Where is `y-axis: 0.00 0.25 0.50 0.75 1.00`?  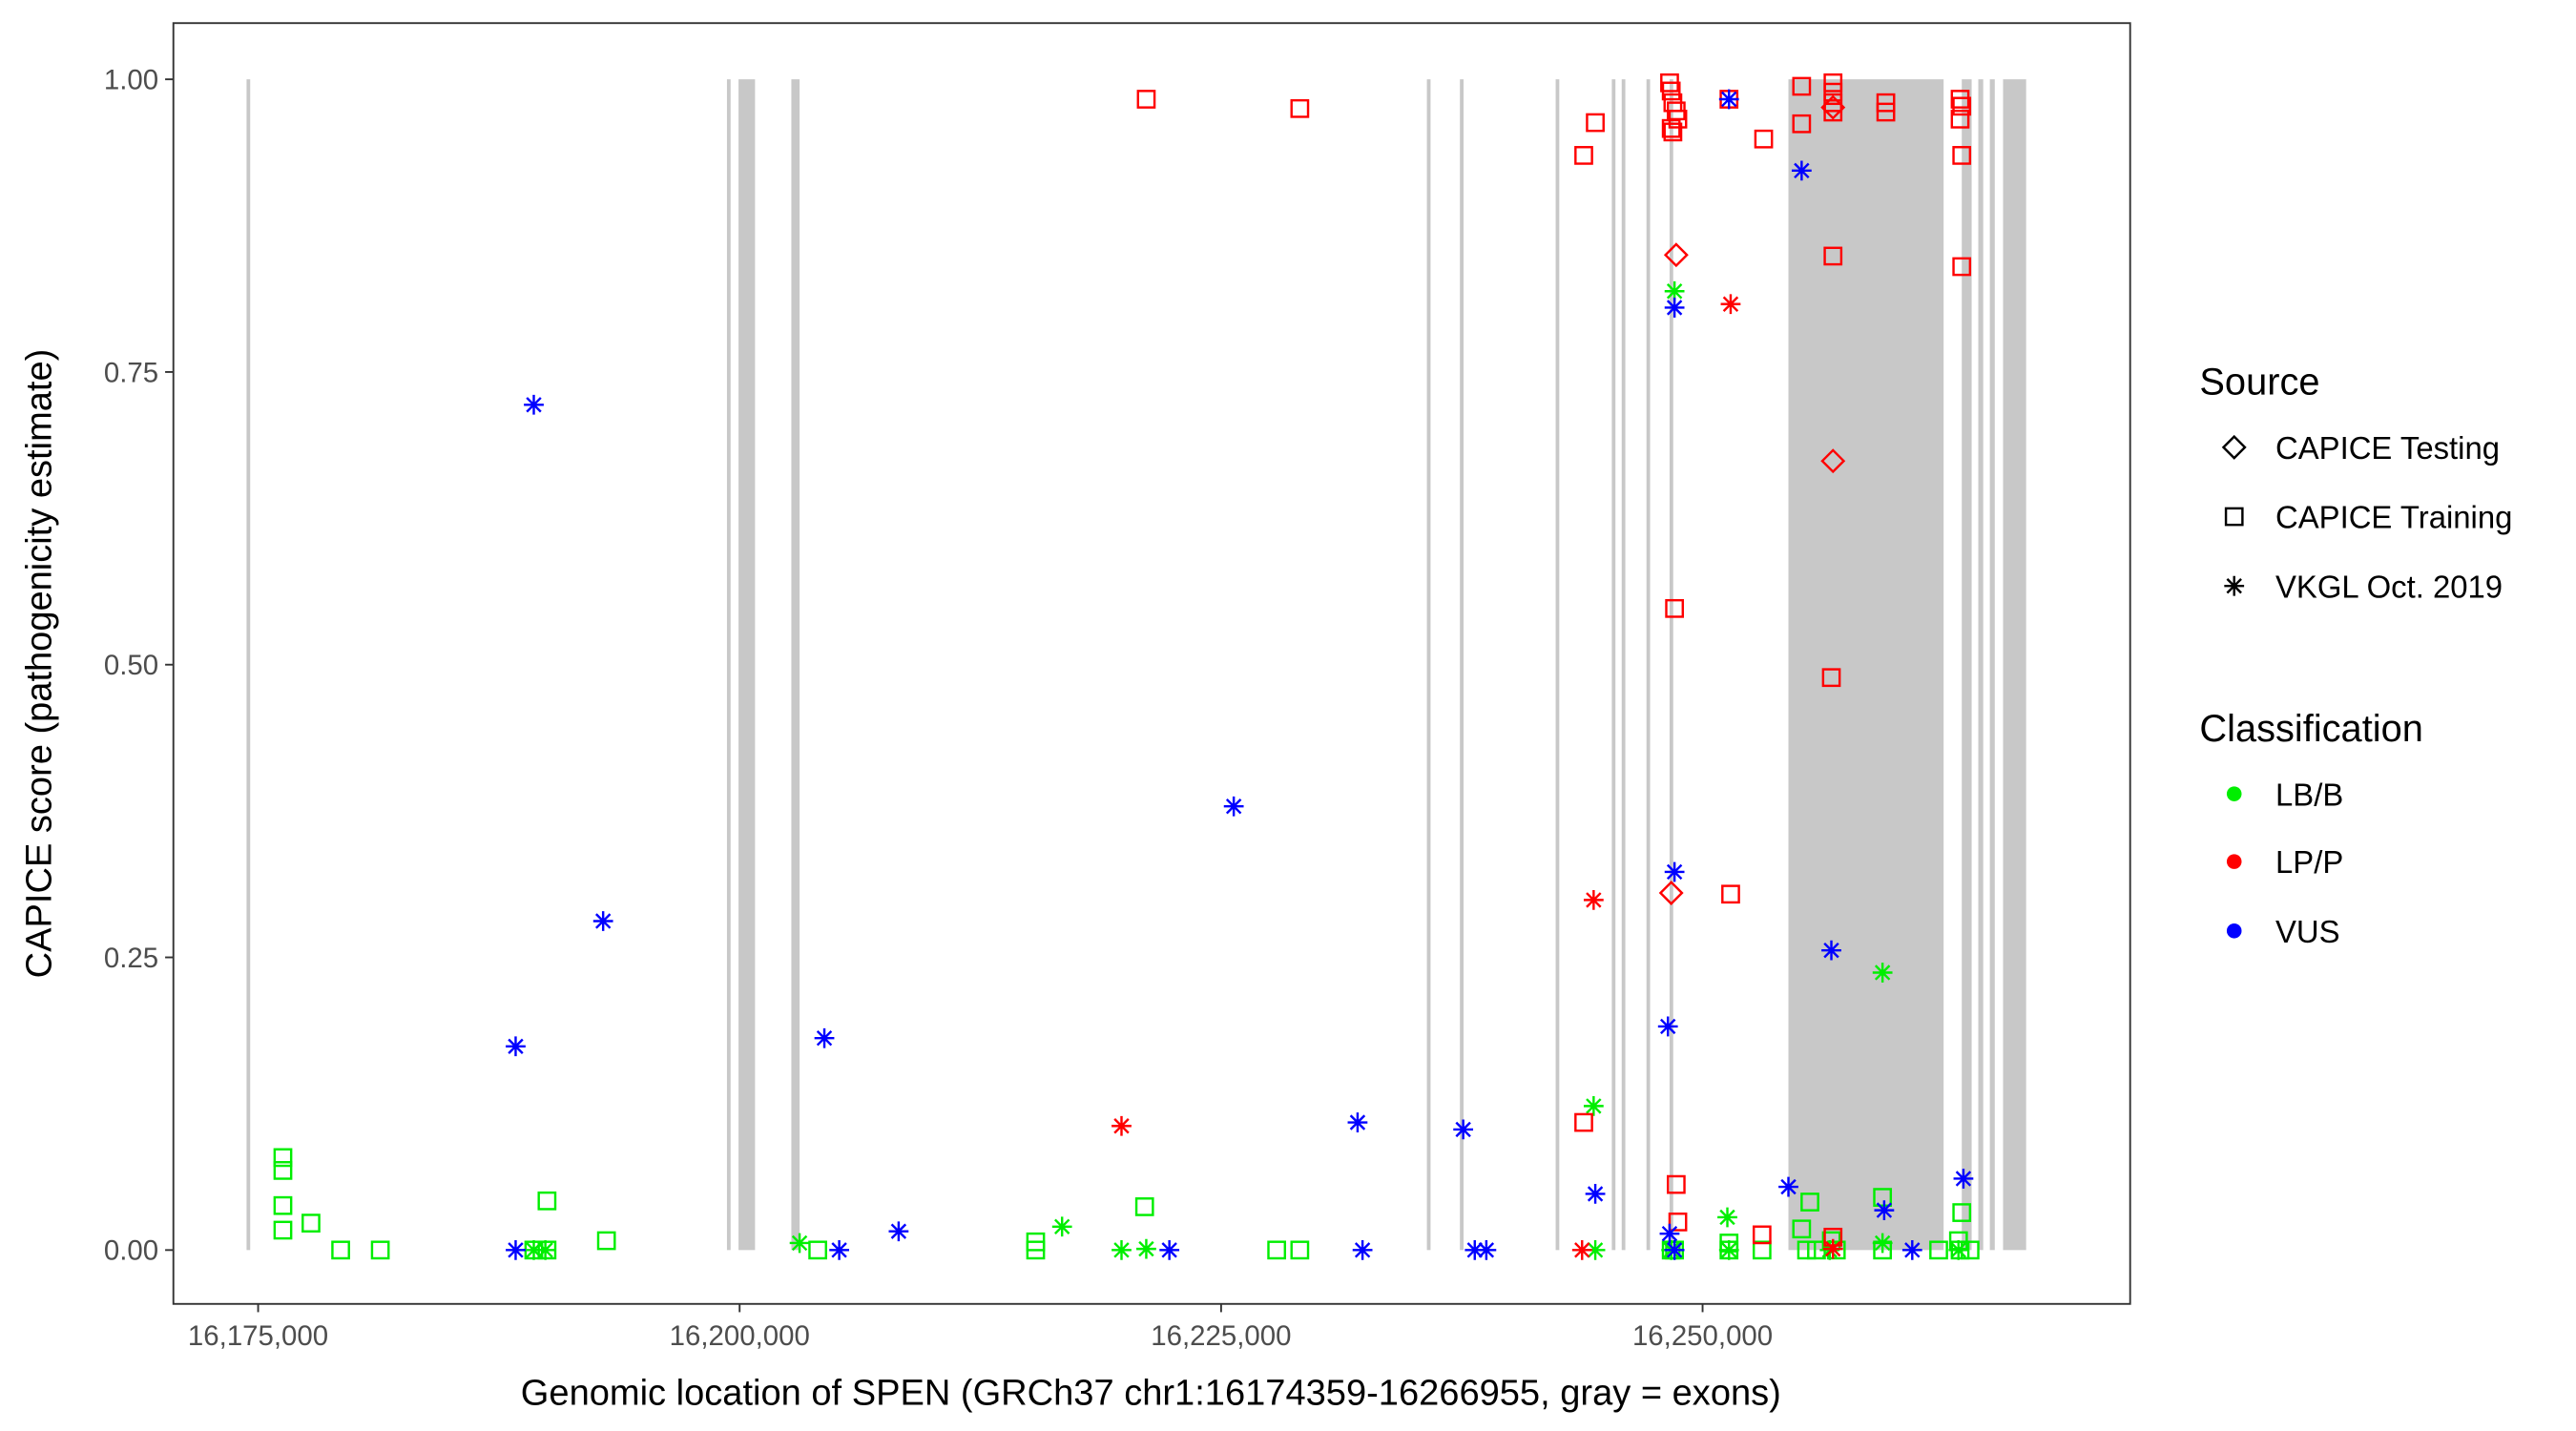 y-axis: 0.00 0.25 0.50 0.75 1.00 is located at coordinates (139, 666).